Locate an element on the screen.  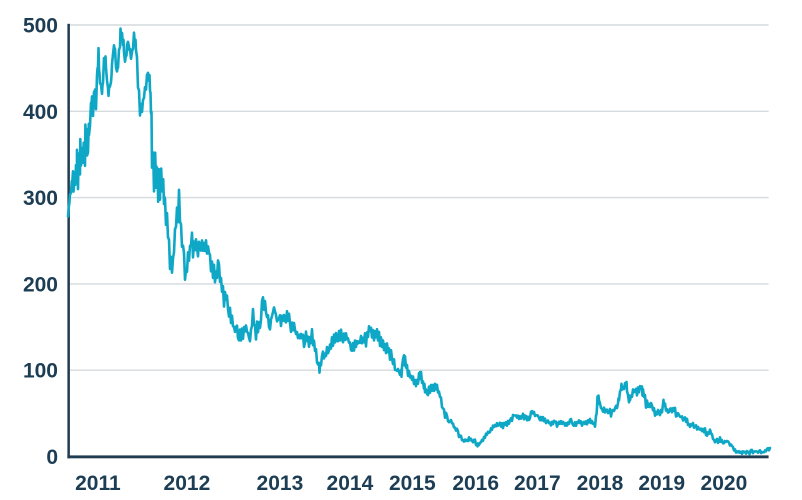
svg-text: 300 is located at coordinates (40, 198).